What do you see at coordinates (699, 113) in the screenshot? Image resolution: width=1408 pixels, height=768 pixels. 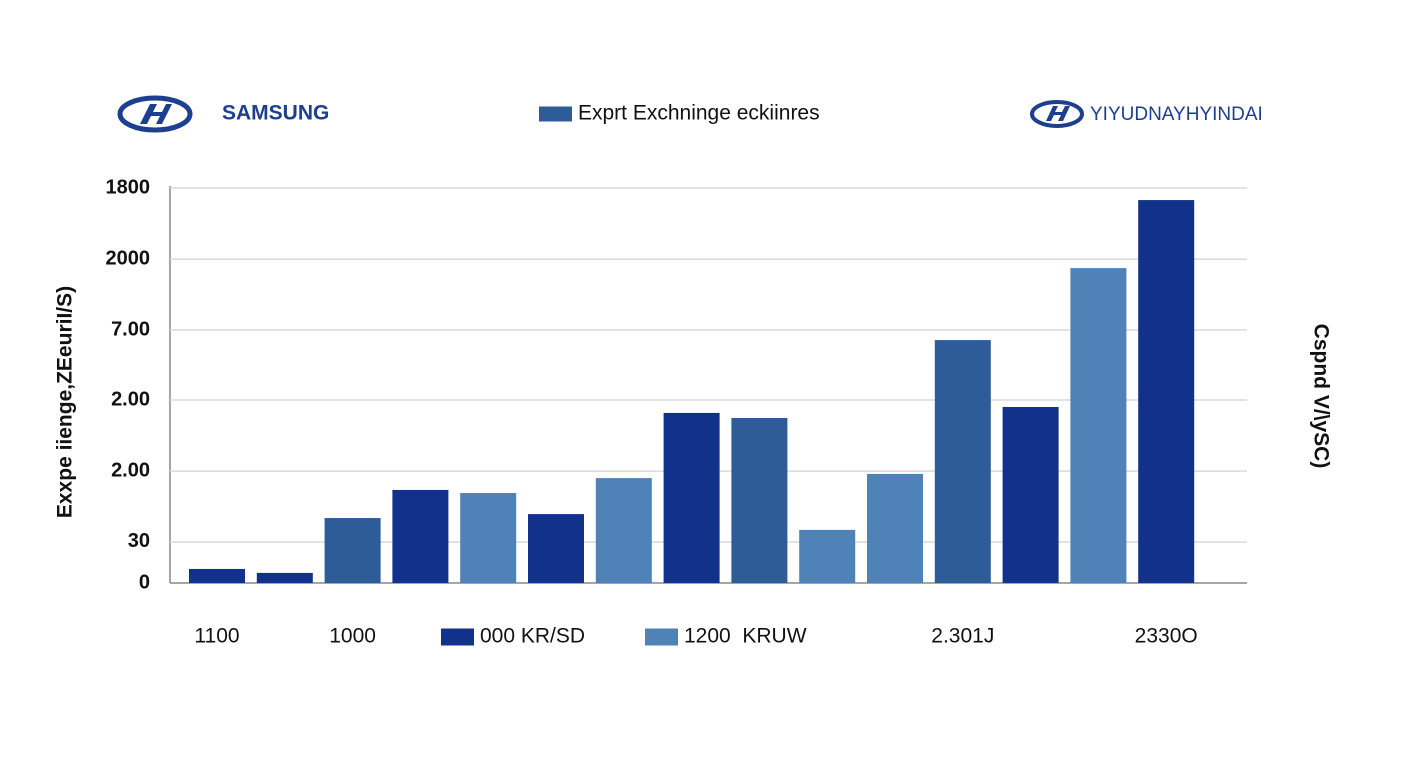 I see `legend-label: Exprt Exchninge eckiinres` at bounding box center [699, 113].